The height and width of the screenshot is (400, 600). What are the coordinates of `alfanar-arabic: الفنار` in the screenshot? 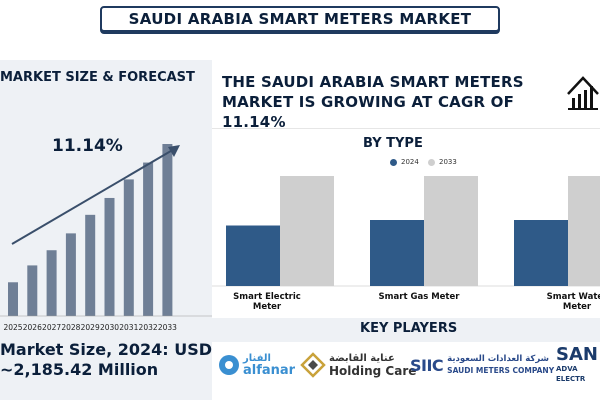 It's located at (257, 358).